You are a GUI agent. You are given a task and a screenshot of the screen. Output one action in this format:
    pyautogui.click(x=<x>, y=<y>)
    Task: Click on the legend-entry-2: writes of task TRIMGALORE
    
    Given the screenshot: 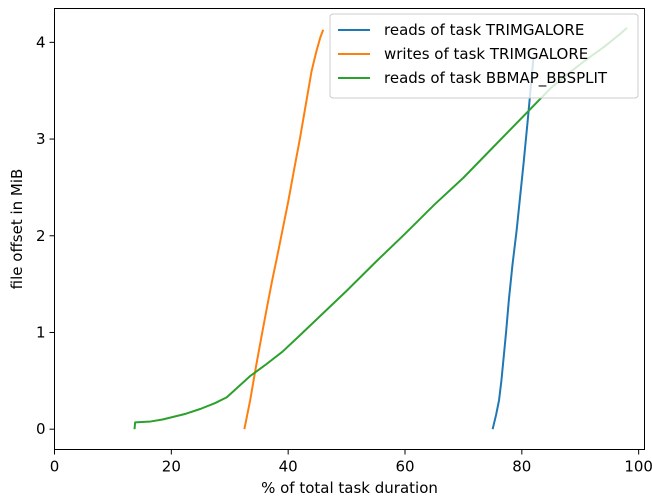 What is the action you would take?
    pyautogui.click(x=486, y=54)
    